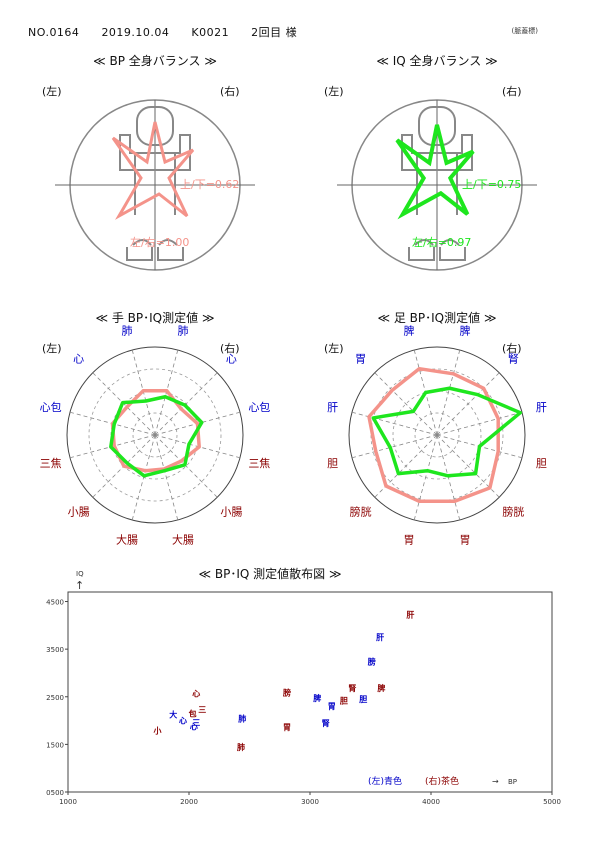  Describe the element at coordinates (513, 511) in the screenshot. I see `radar-axis-label: 膀胱` at that location.